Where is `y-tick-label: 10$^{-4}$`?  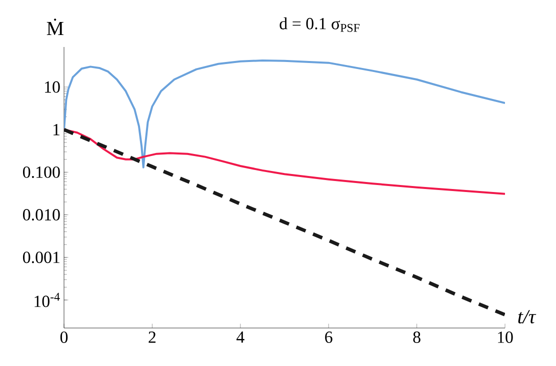
y-tick-label: 10$^{-4}$ is located at coordinates (47, 300).